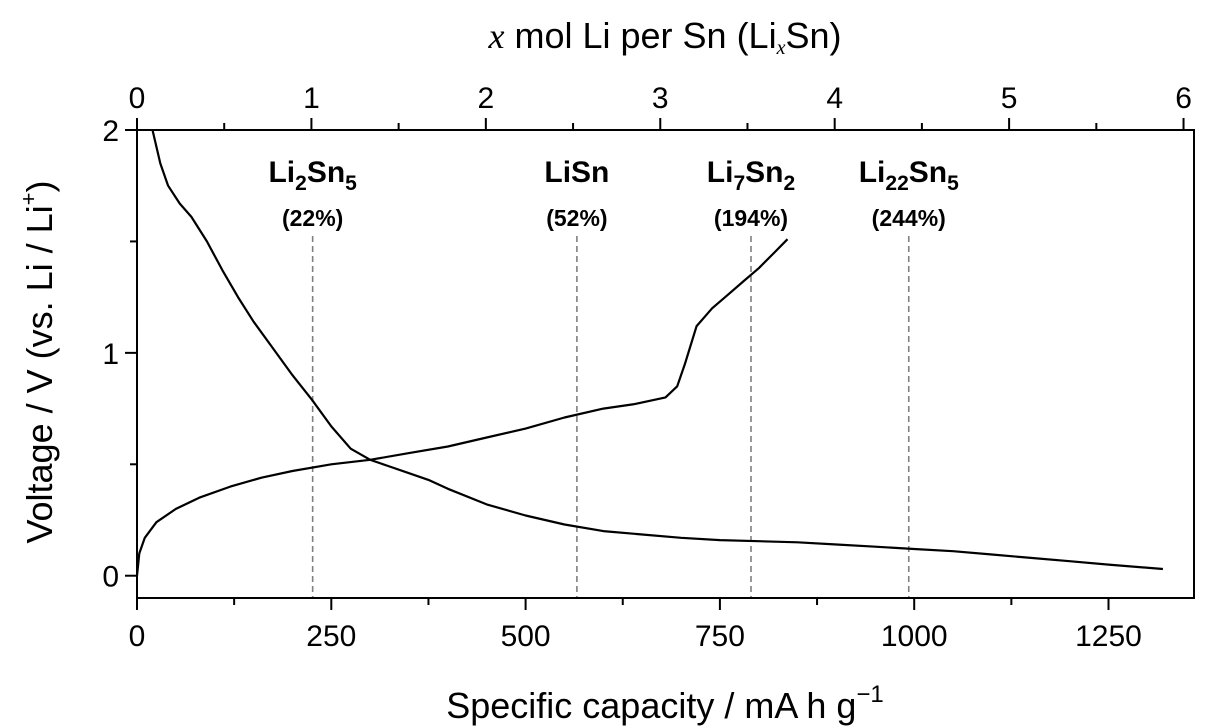  Describe the element at coordinates (928, 172) in the screenshot. I see `phase-label-3-part-2: Sn` at that location.